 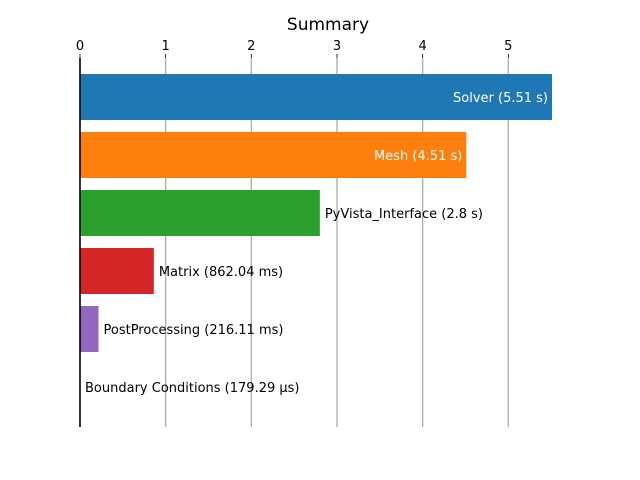 I want to click on bar-label: Mesh (4.51 s), so click(x=418, y=156).